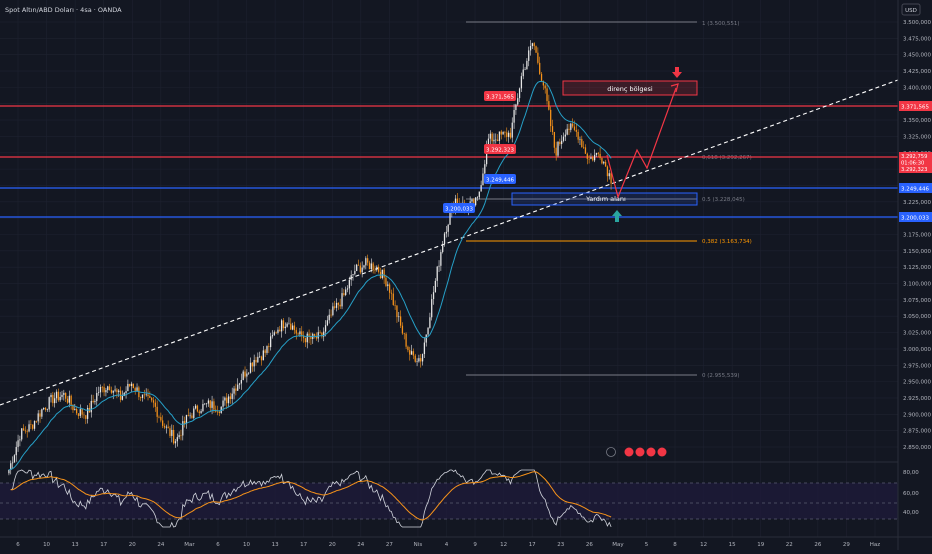 The width and height of the screenshot is (932, 554). I want to click on scale-label-3200-text: 3.200,033, so click(915, 219).